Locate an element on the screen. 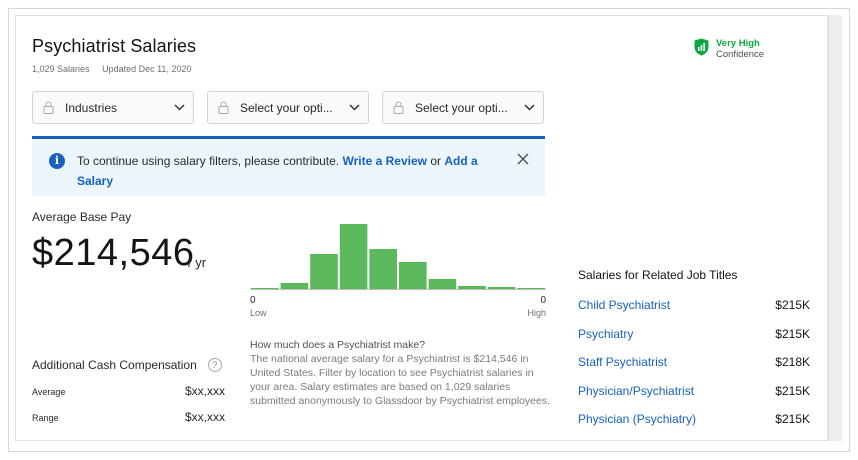 The width and height of the screenshot is (858, 460). related-title: Salaries for Related Job Titles is located at coordinates (658, 275).